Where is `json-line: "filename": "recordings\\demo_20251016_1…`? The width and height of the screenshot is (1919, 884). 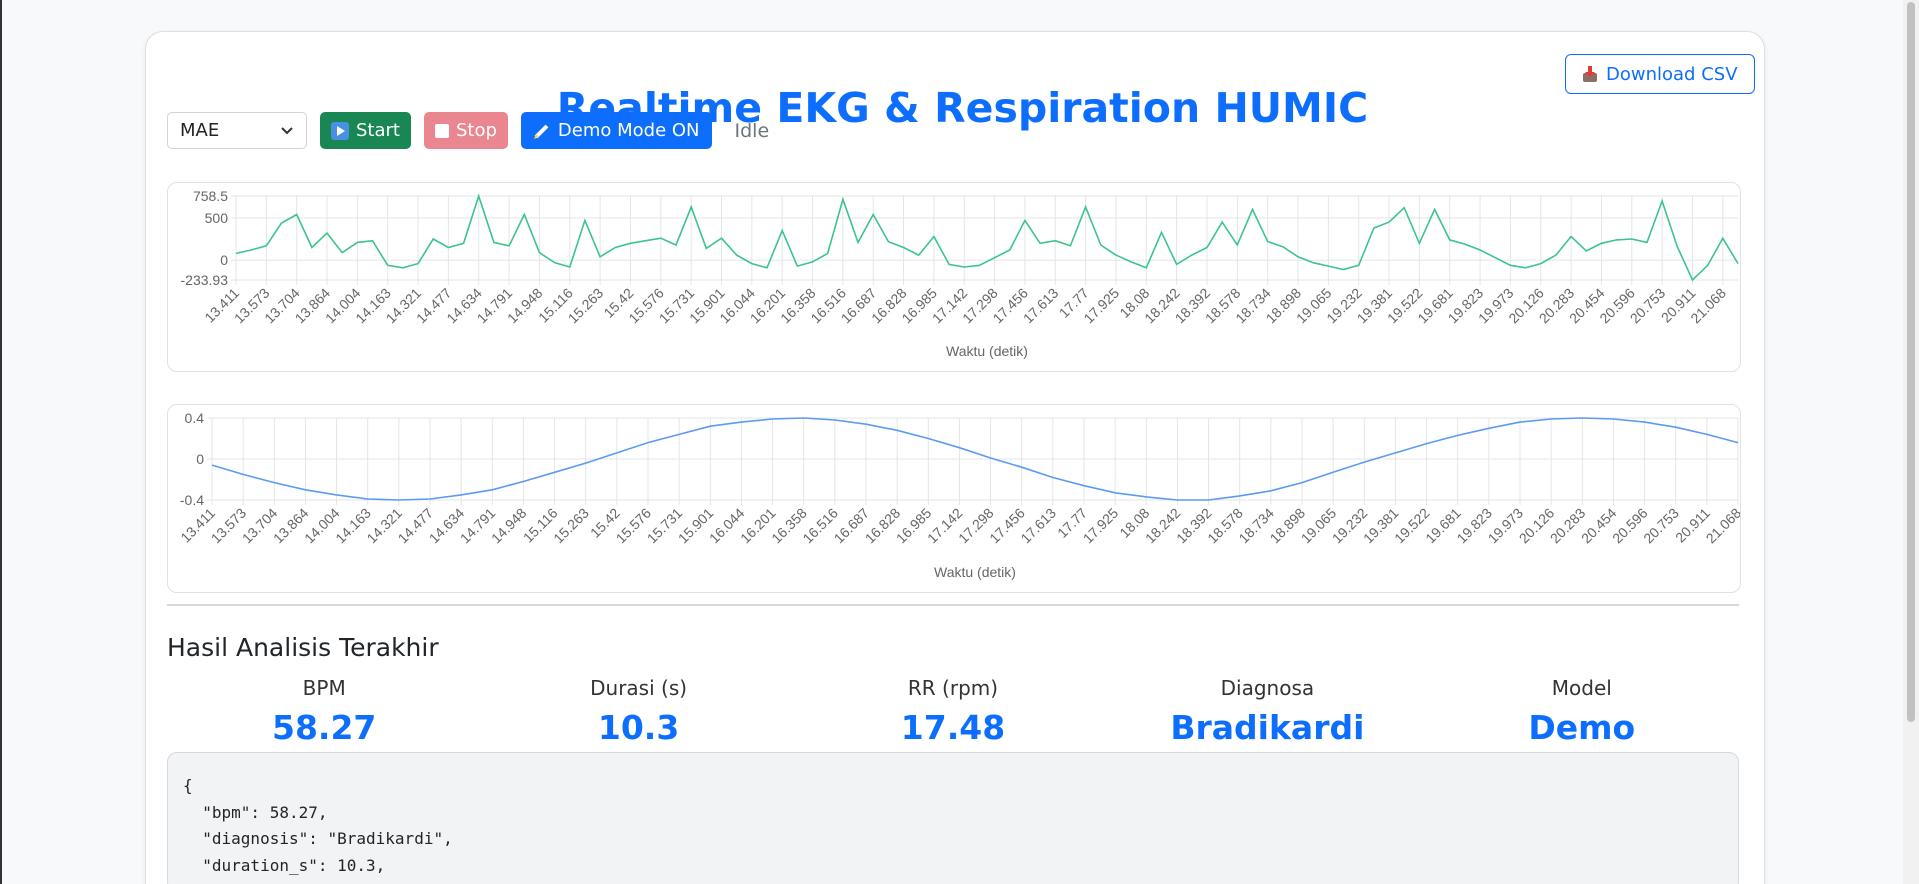 json-line: "filename": "recordings\\demo_20251016_1… is located at coordinates (953, 881).